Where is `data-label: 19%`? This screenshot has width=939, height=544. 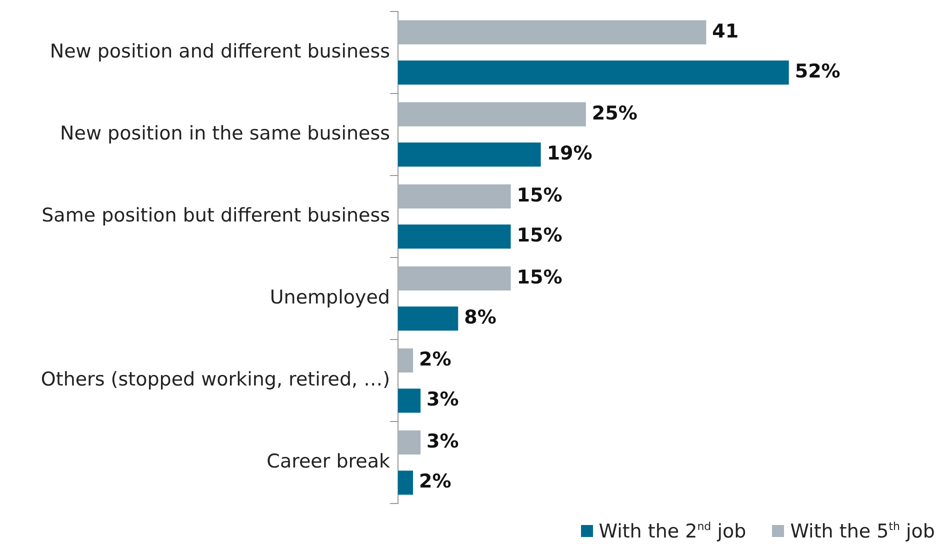
data-label: 19% is located at coordinates (569, 153).